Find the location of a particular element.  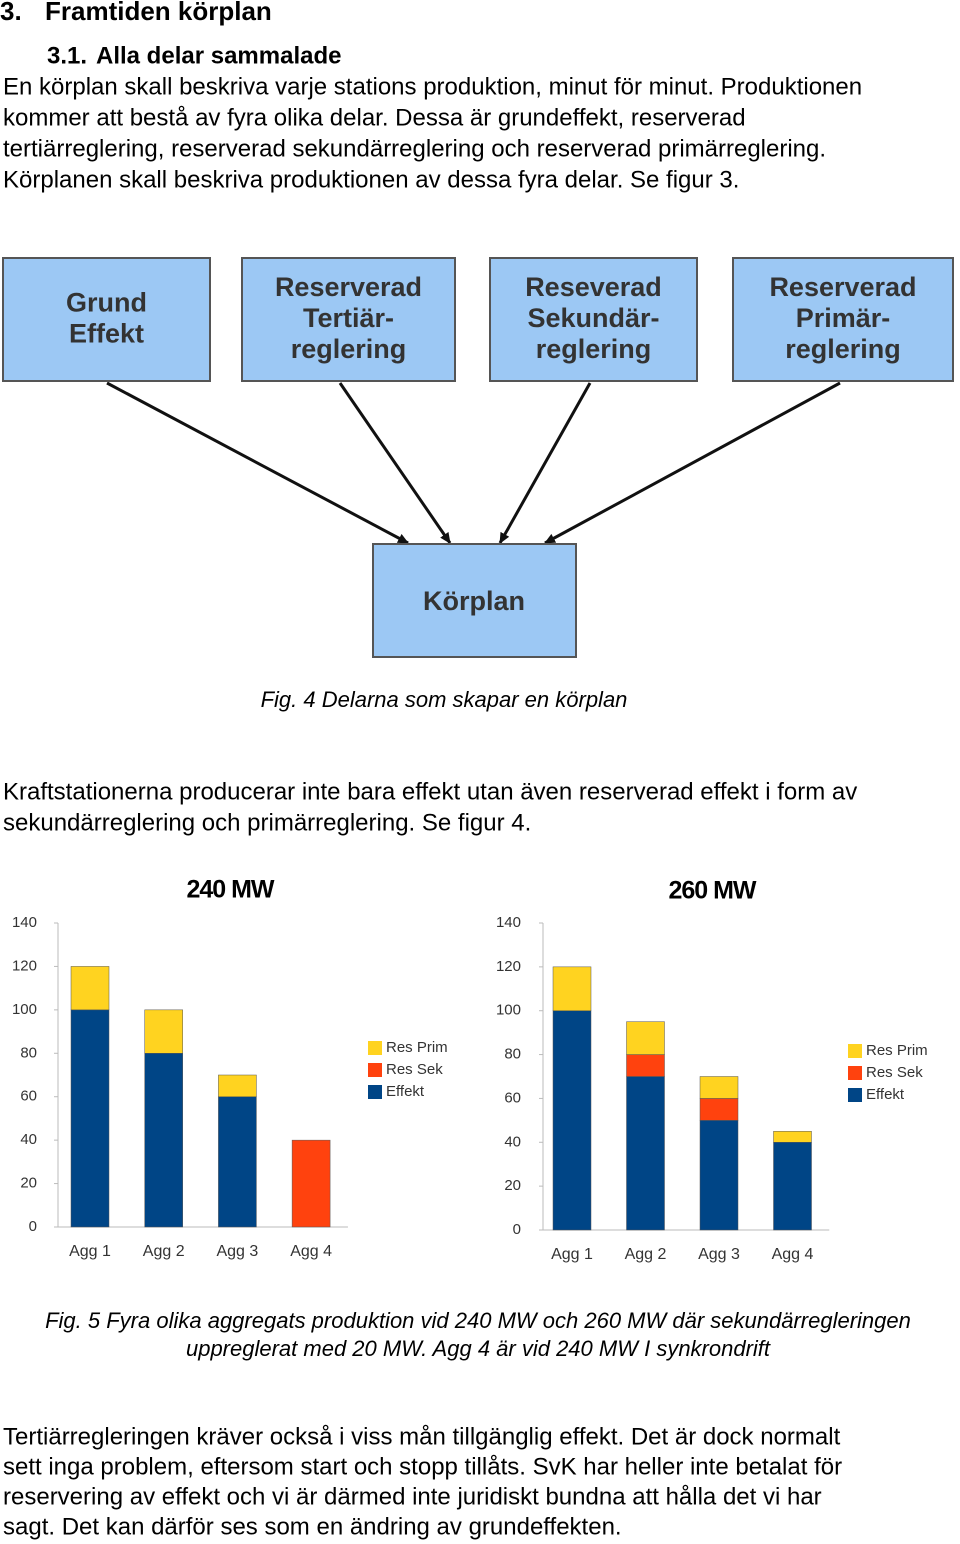

node-label: Sekundär- is located at coordinates (593, 318).